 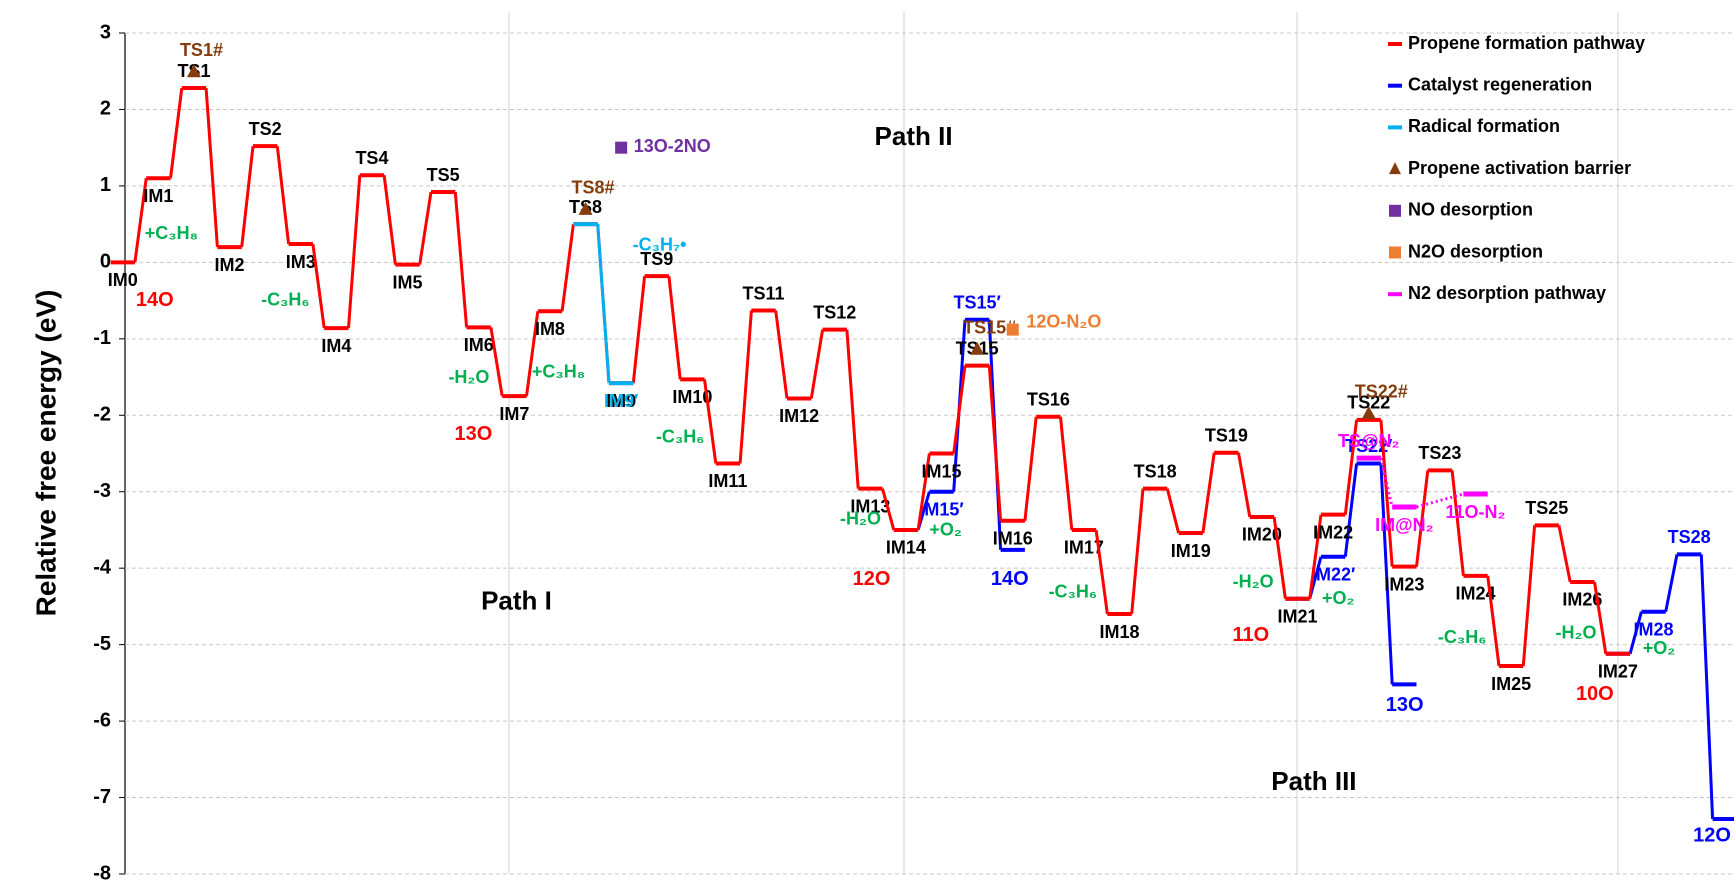 What do you see at coordinates (834, 312) in the screenshot?
I see `level-label: TS12` at bounding box center [834, 312].